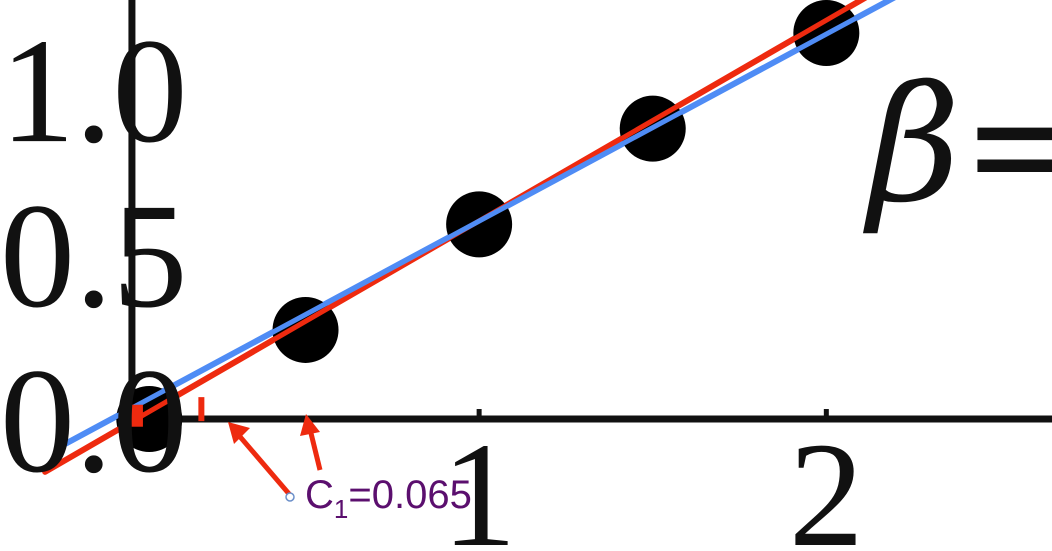 This screenshot has height=551, width=1052. Describe the element at coordinates (94, 256) in the screenshot. I see `y-tick-label-1: 0.5` at that location.